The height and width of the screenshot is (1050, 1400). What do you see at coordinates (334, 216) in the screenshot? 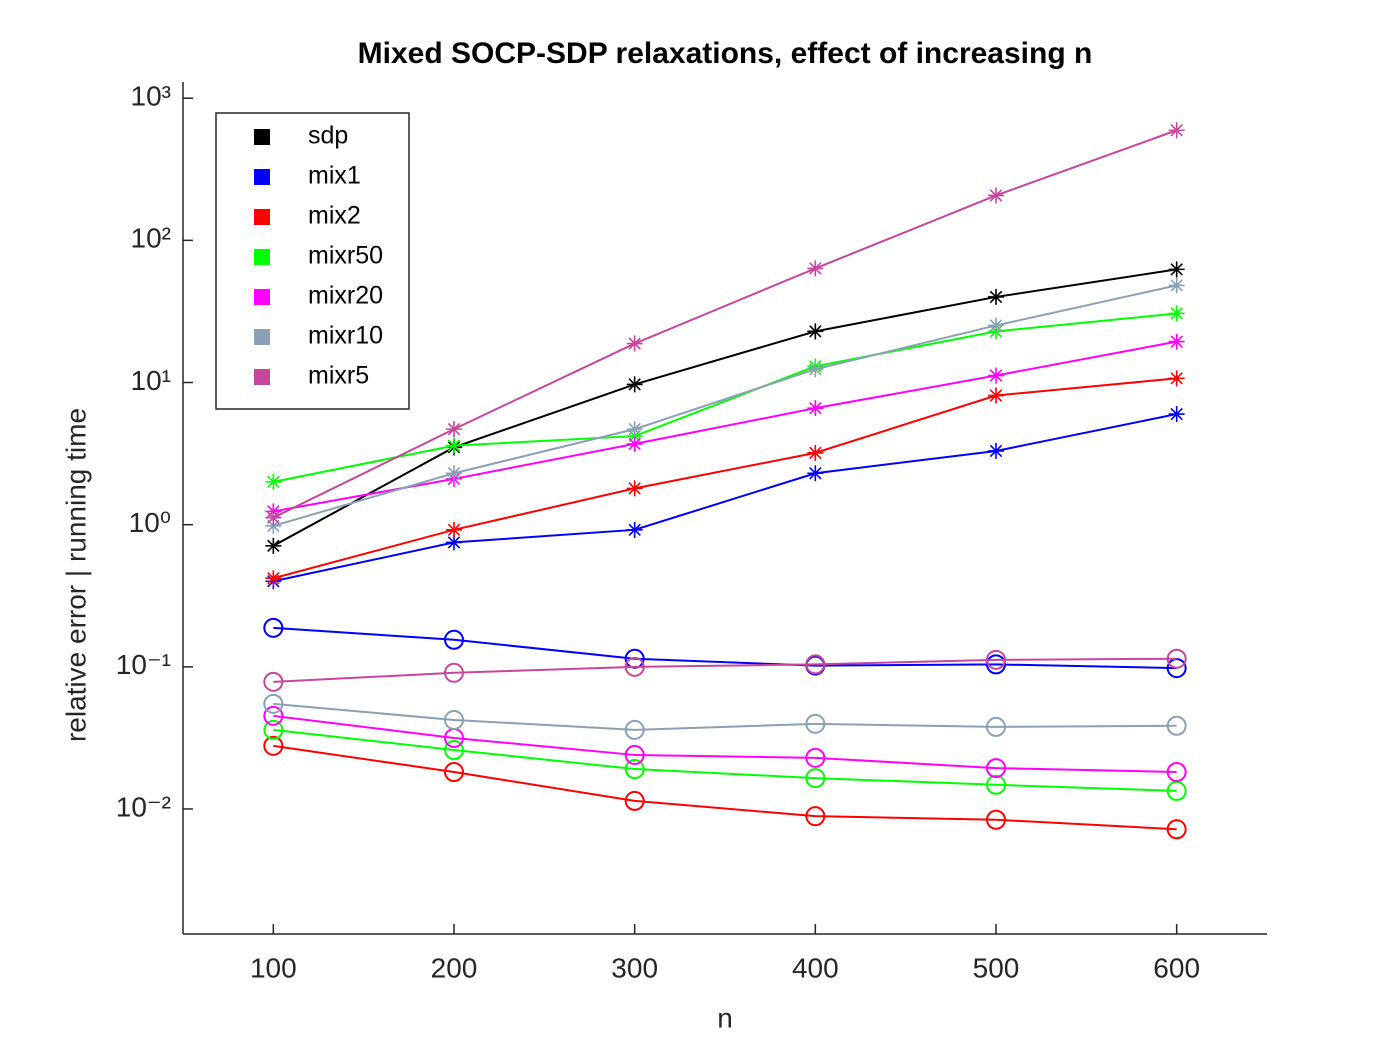
I see `legend-label: mix2` at bounding box center [334, 216].